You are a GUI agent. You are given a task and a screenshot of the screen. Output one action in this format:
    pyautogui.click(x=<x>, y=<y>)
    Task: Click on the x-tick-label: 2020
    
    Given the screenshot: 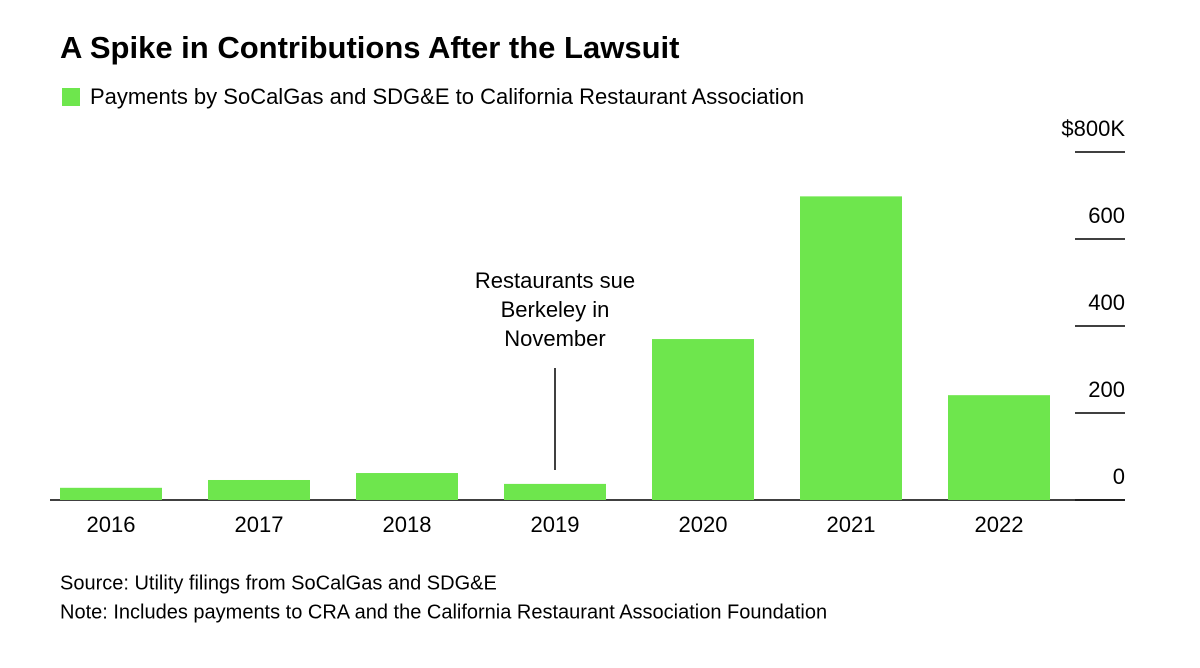 What is the action you would take?
    pyautogui.click(x=703, y=524)
    